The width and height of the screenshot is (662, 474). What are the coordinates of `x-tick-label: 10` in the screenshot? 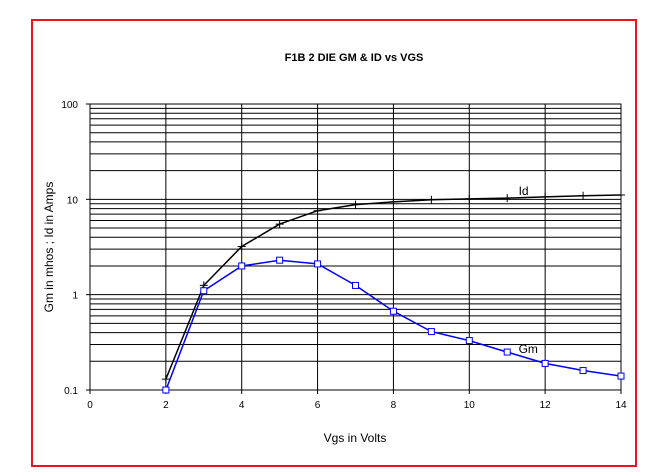 It's located at (470, 405).